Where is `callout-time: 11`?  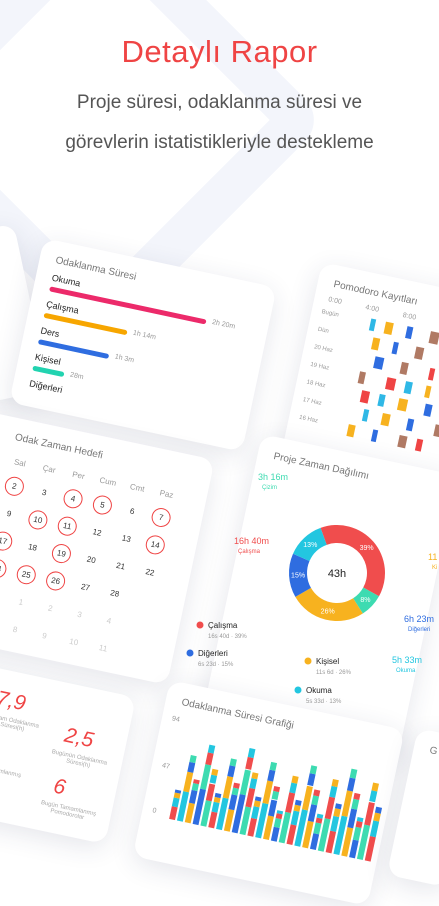
callout-time: 11 is located at coordinates (432, 557).